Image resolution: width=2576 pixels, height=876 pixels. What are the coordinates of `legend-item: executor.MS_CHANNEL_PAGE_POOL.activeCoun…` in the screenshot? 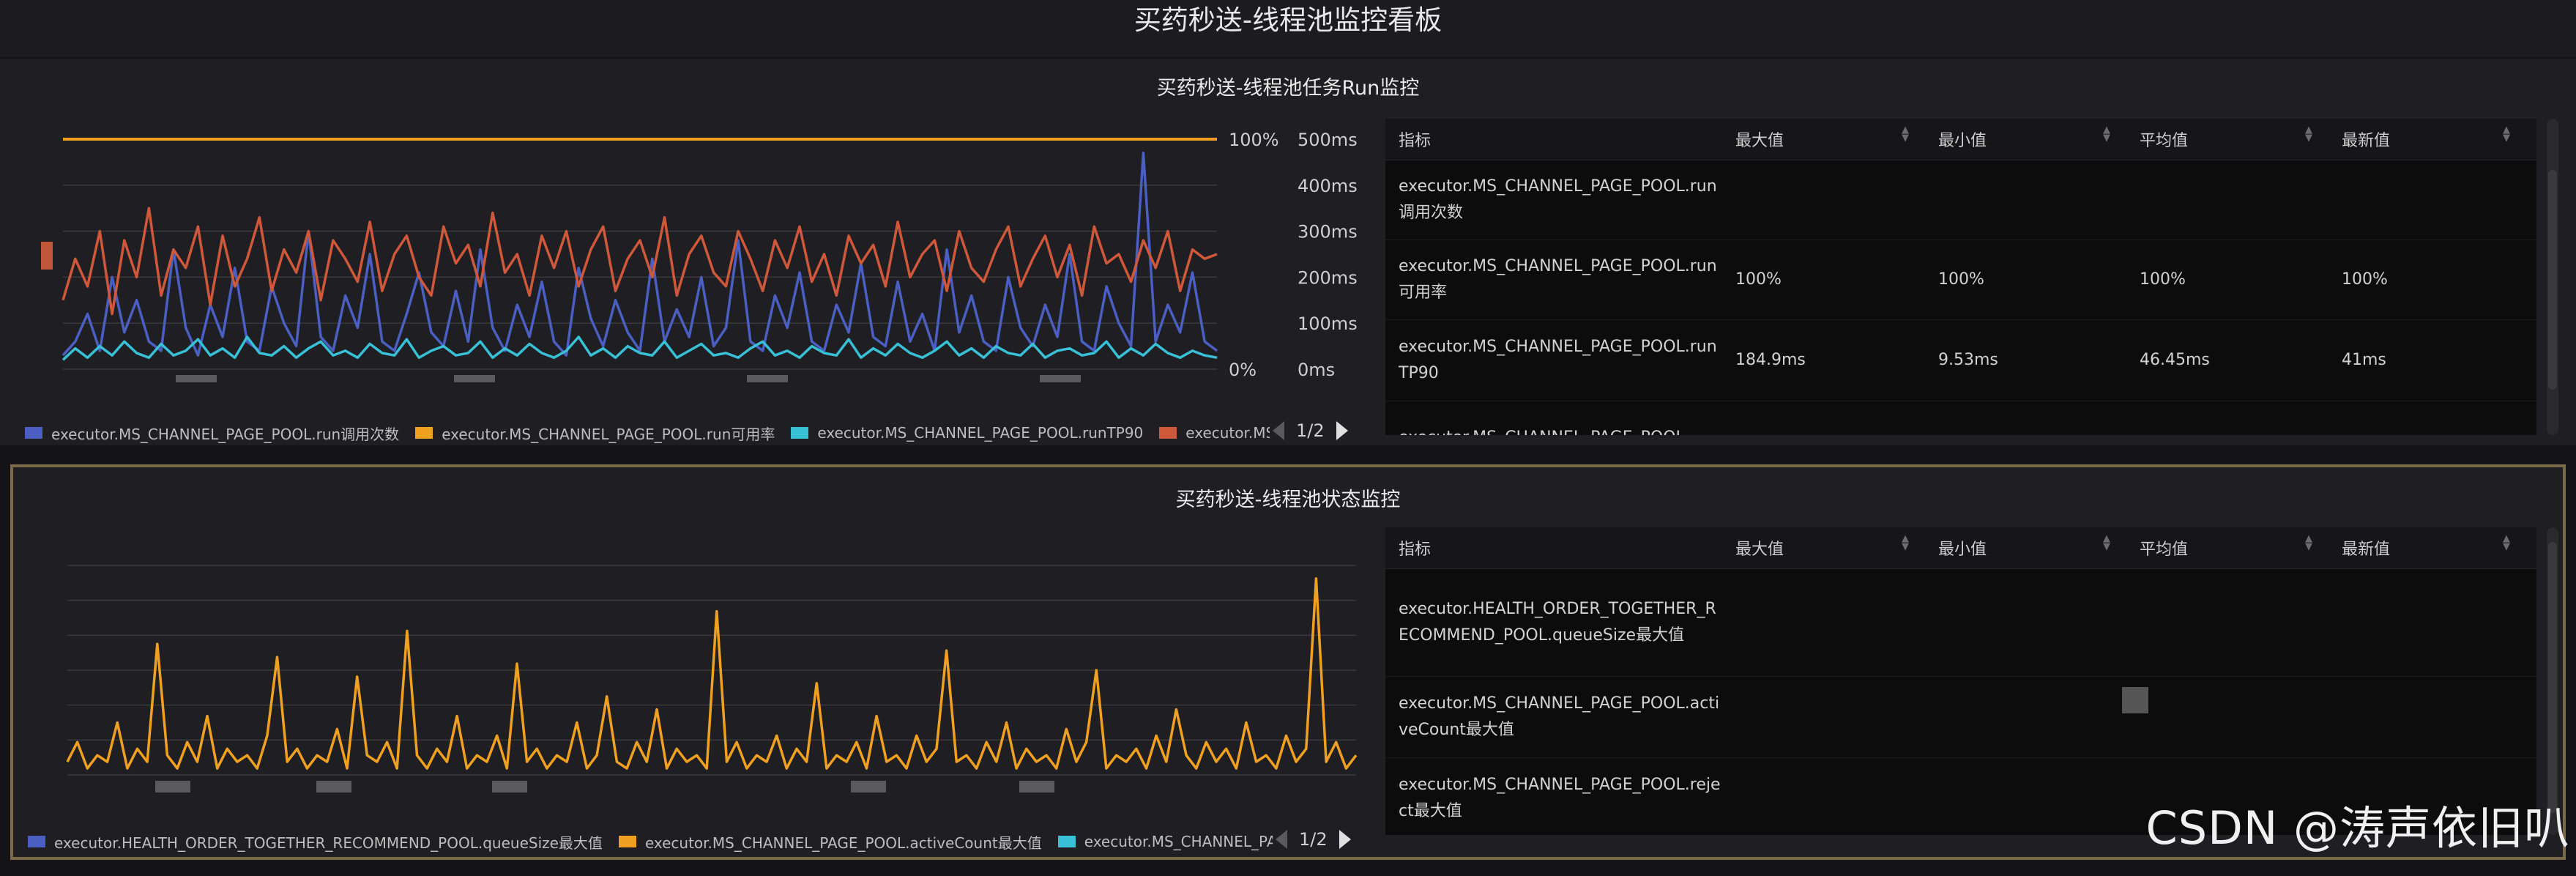 It's located at (830, 842).